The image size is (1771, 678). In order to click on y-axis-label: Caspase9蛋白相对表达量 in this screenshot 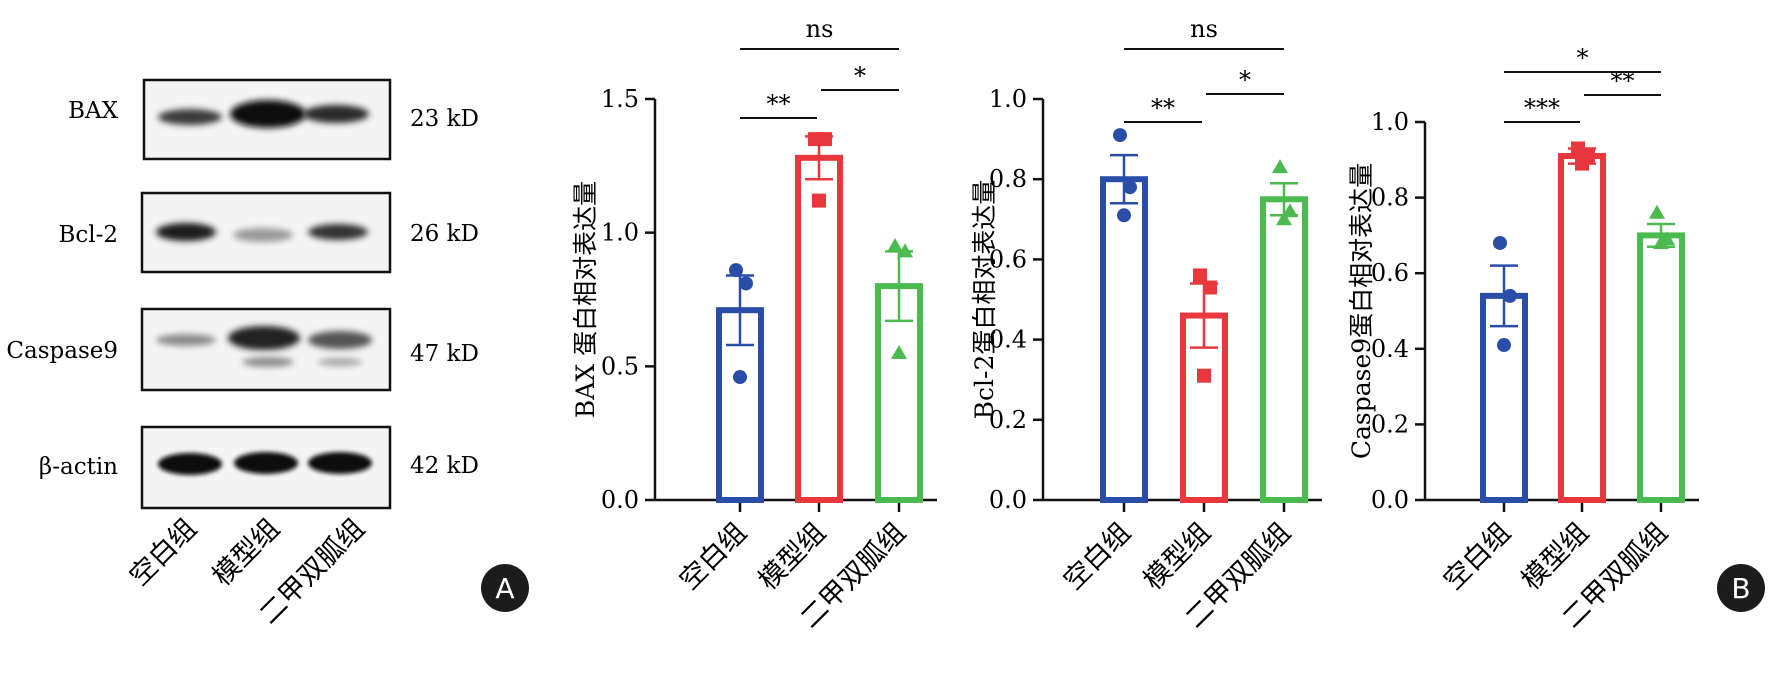, I will do `click(1361, 311)`.